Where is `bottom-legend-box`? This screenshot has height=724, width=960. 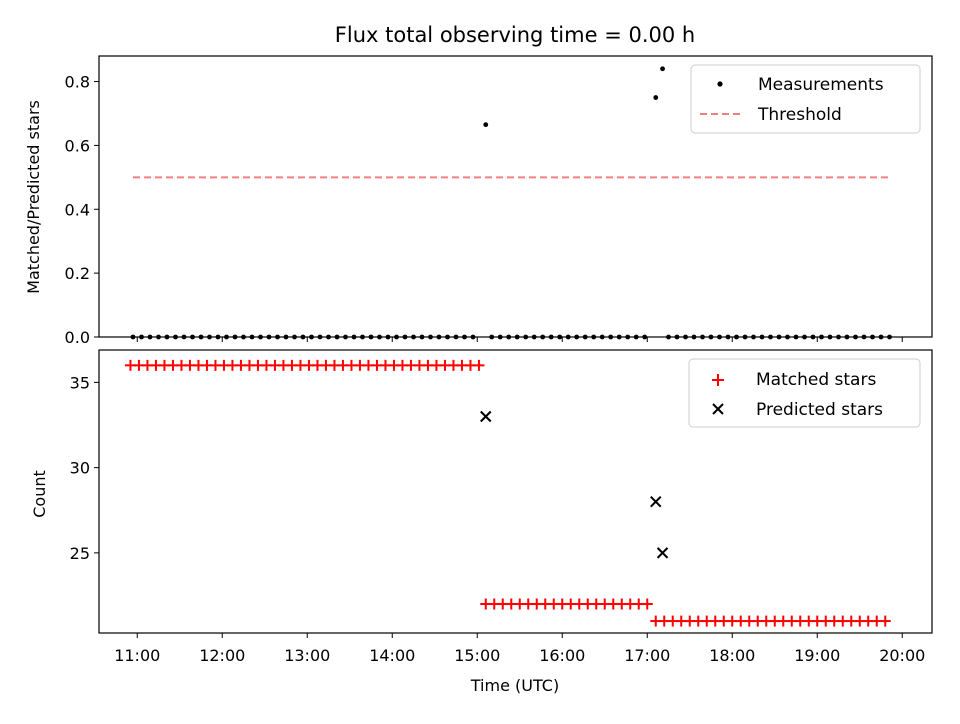 bottom-legend-box is located at coordinates (804, 393).